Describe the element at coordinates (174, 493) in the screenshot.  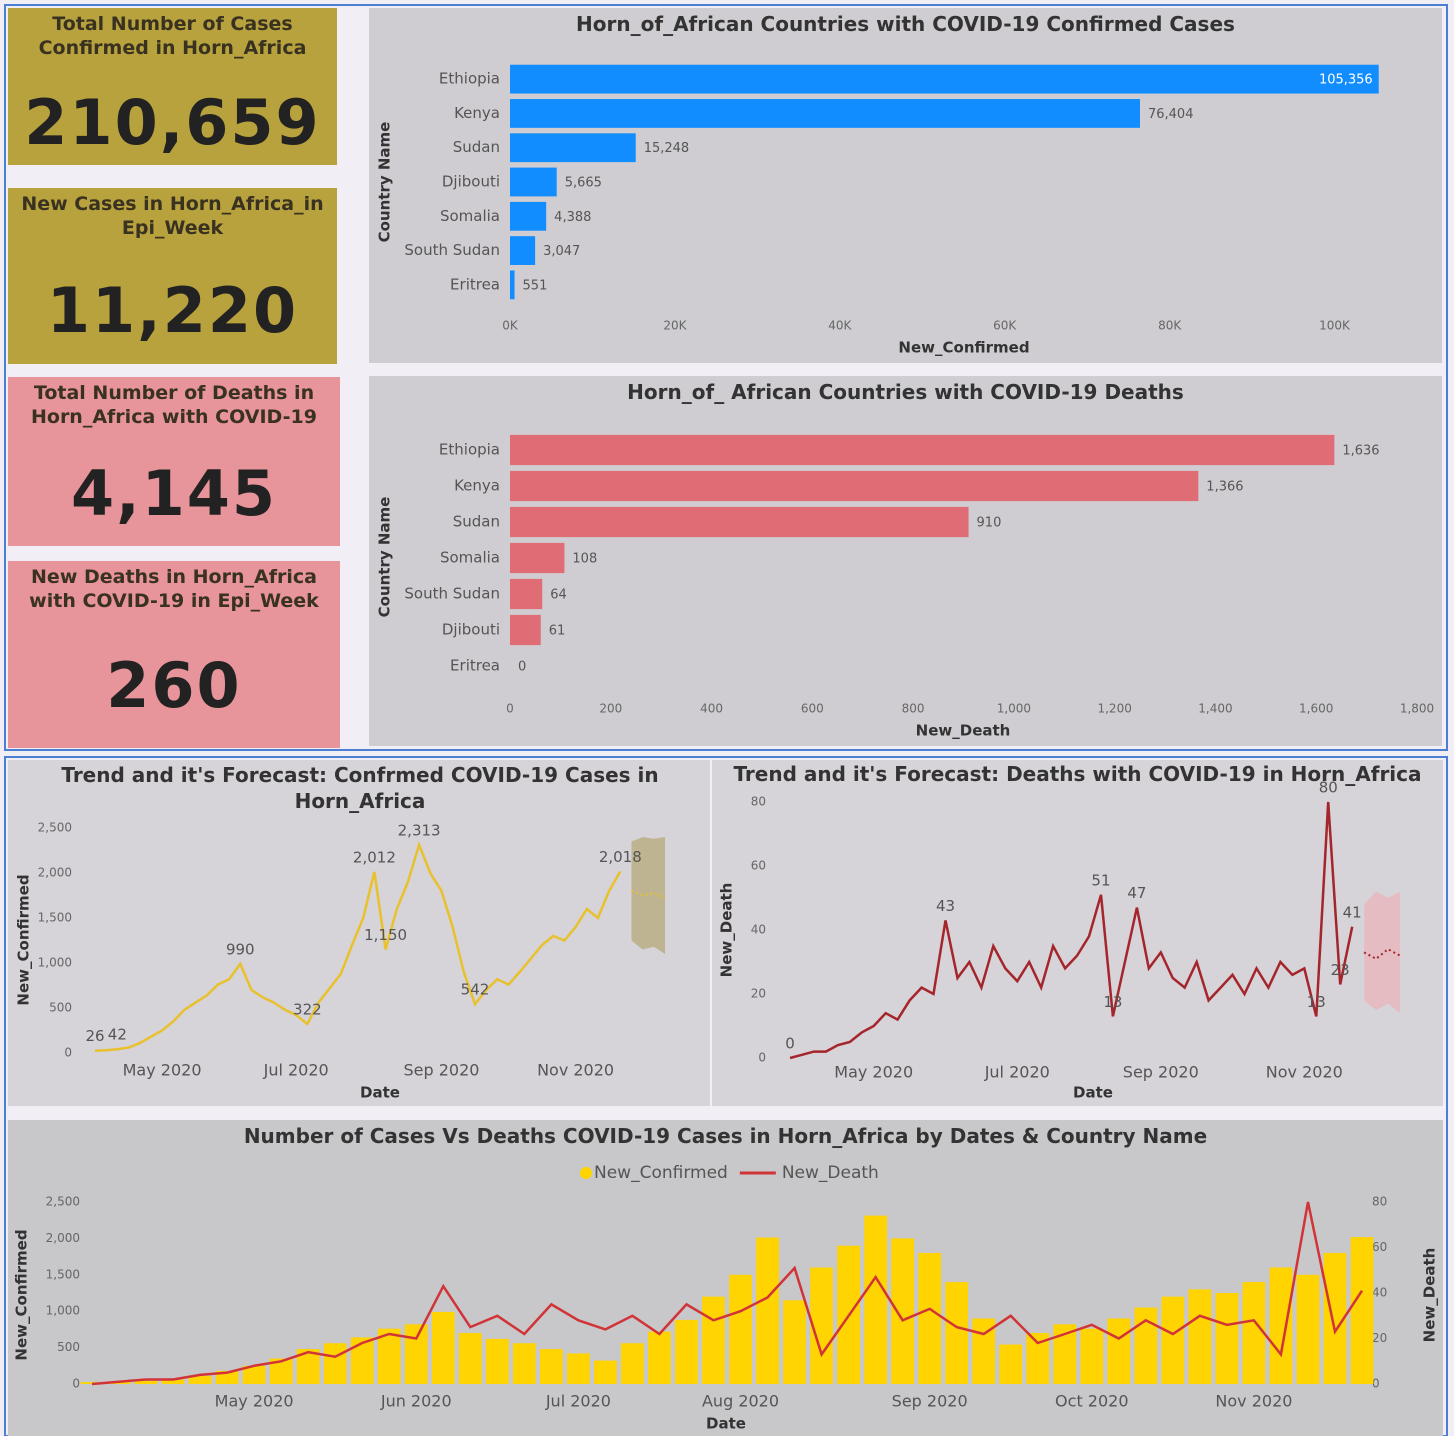
I see `kpi-value: 4,145` at that location.